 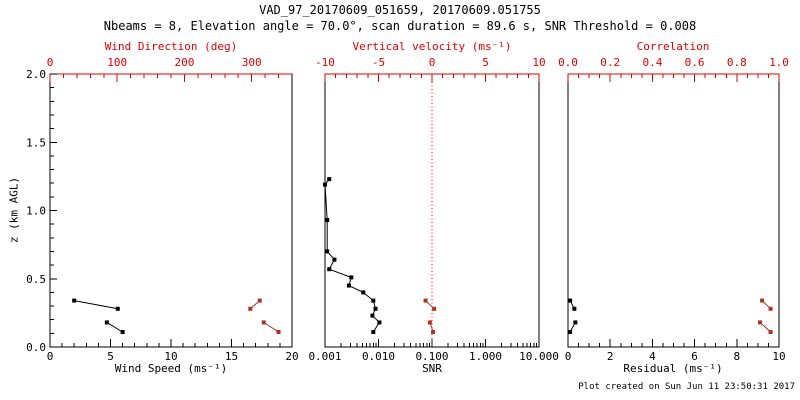 I want to click on tick-label: 0.5, so click(x=36, y=279).